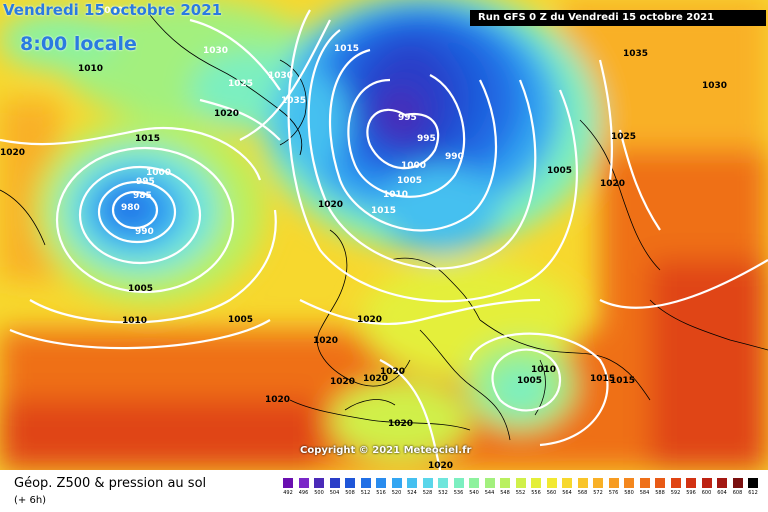  What do you see at coordinates (551, 493) in the screenshot?
I see `legend-label: 560` at bounding box center [551, 493].